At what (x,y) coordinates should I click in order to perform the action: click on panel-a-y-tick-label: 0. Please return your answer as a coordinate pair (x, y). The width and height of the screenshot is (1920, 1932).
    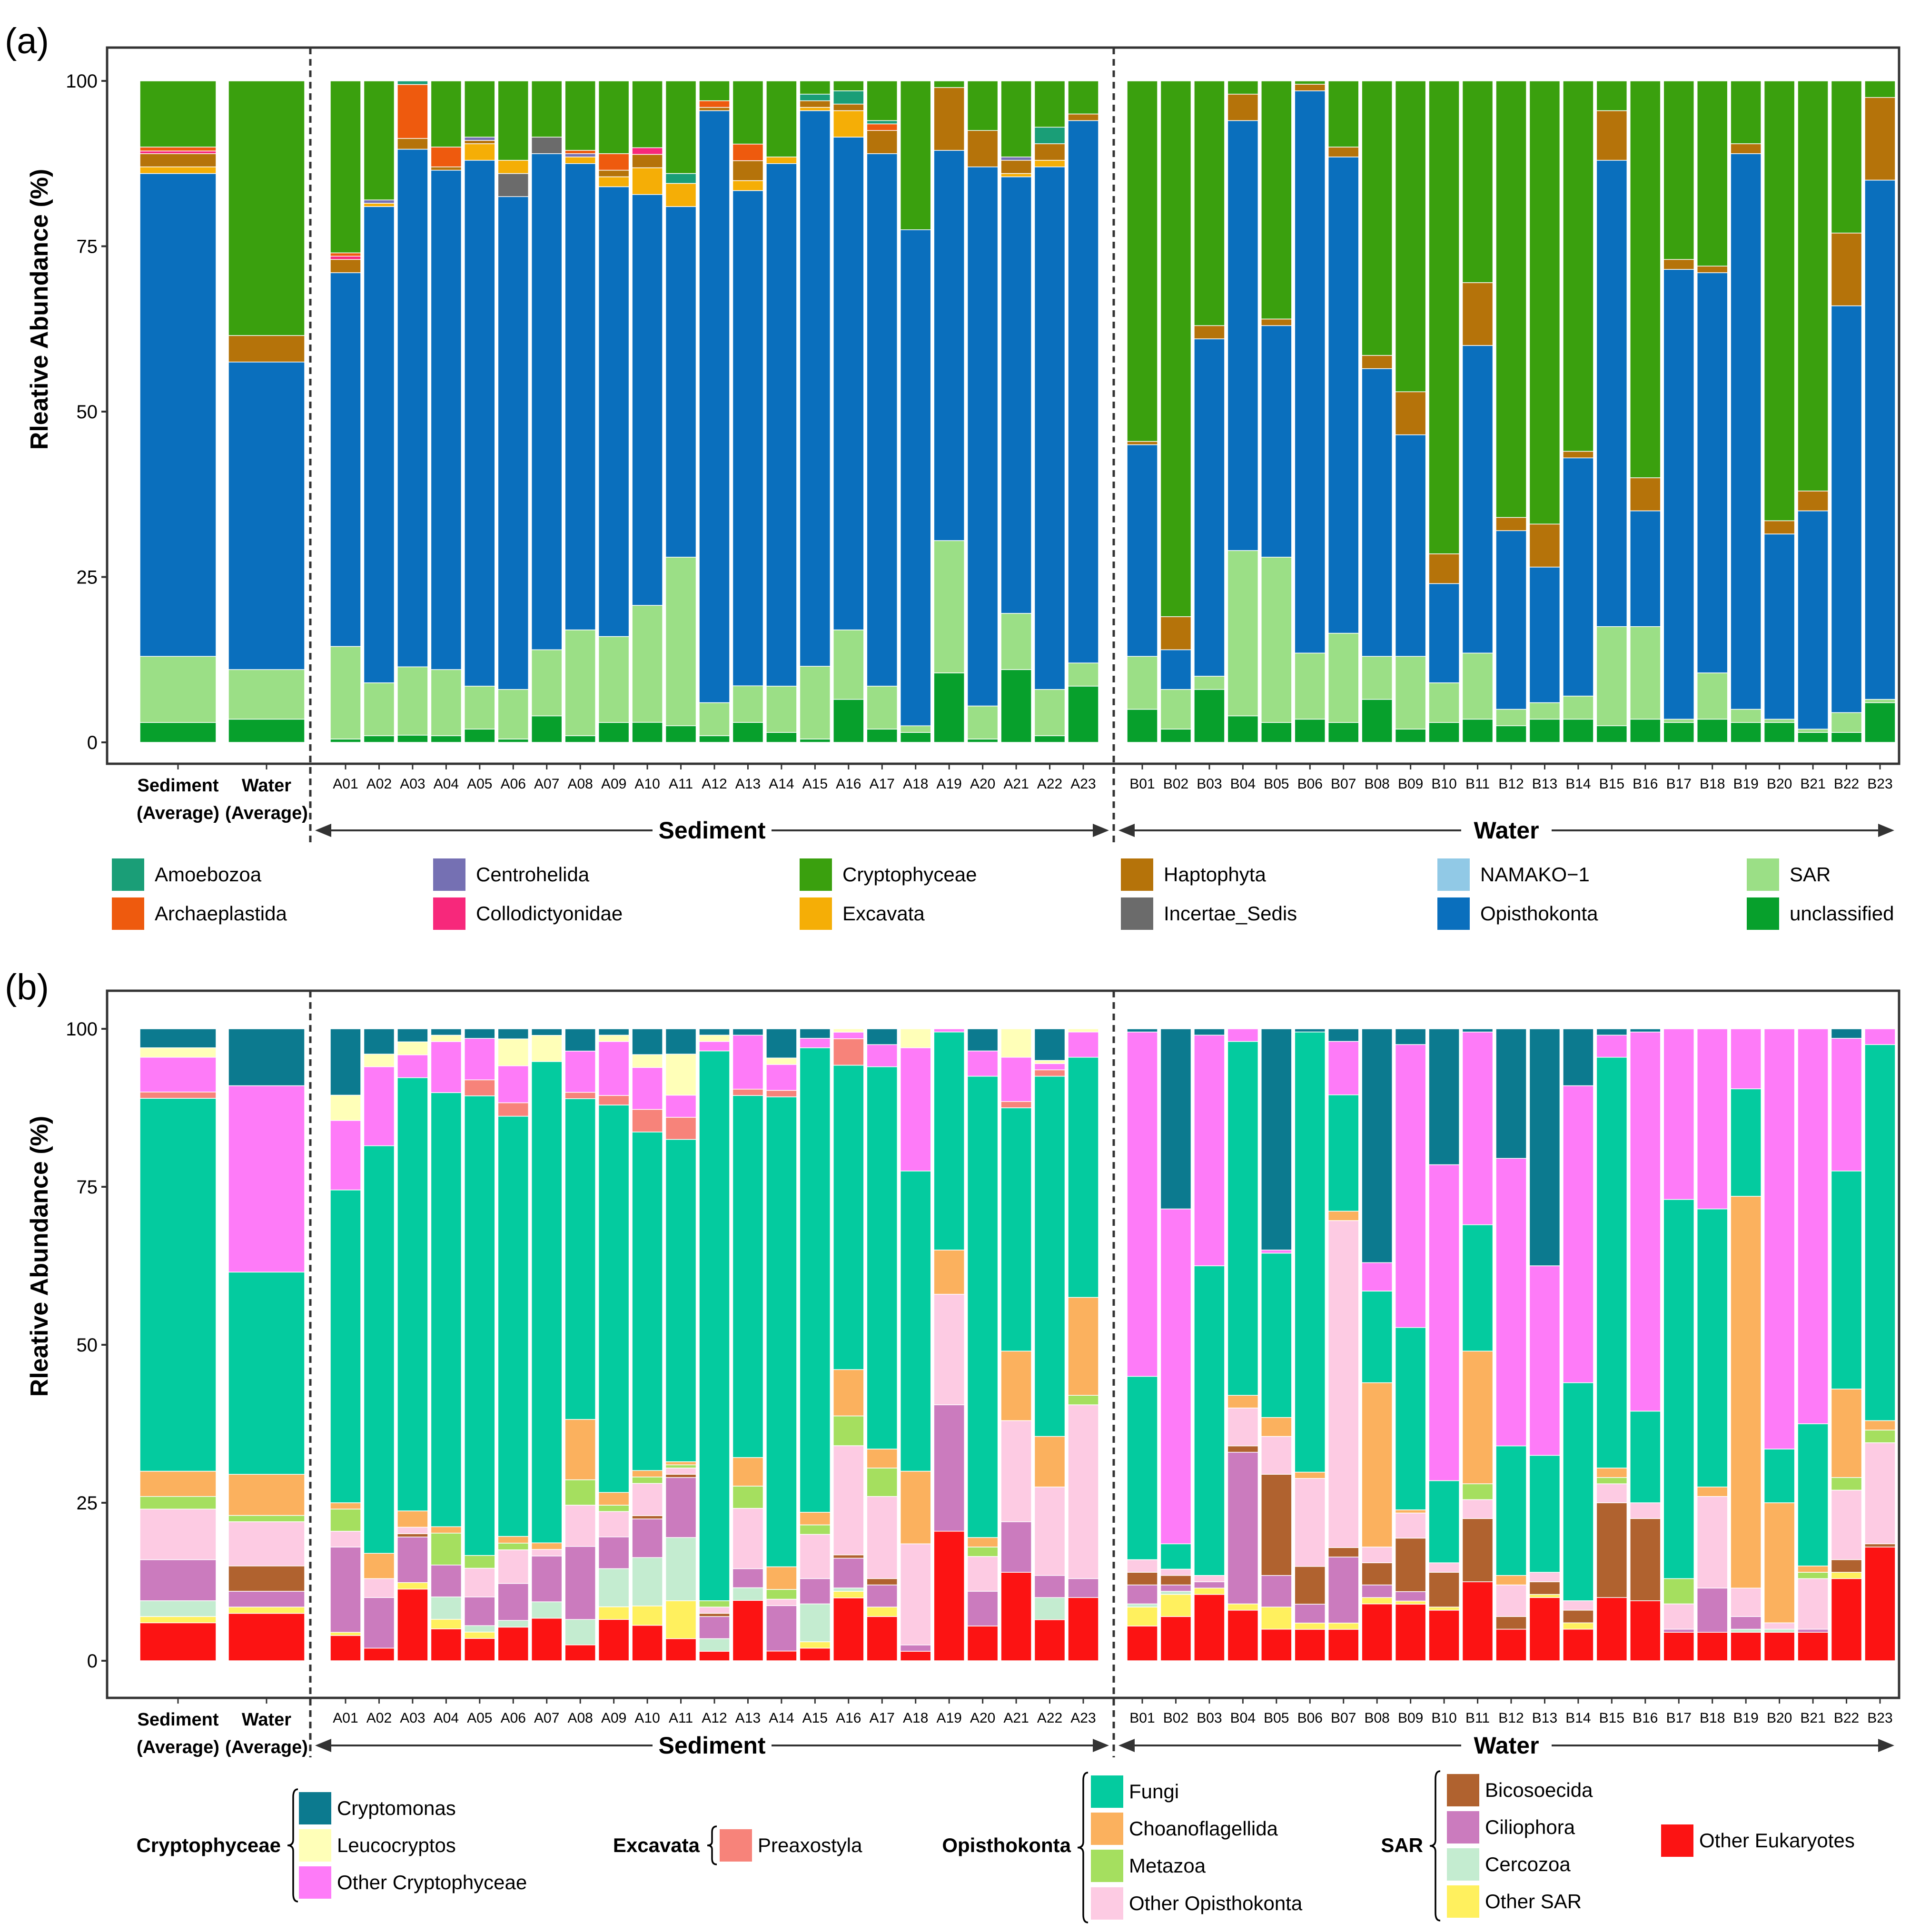
    Looking at the image, I should click on (92, 742).